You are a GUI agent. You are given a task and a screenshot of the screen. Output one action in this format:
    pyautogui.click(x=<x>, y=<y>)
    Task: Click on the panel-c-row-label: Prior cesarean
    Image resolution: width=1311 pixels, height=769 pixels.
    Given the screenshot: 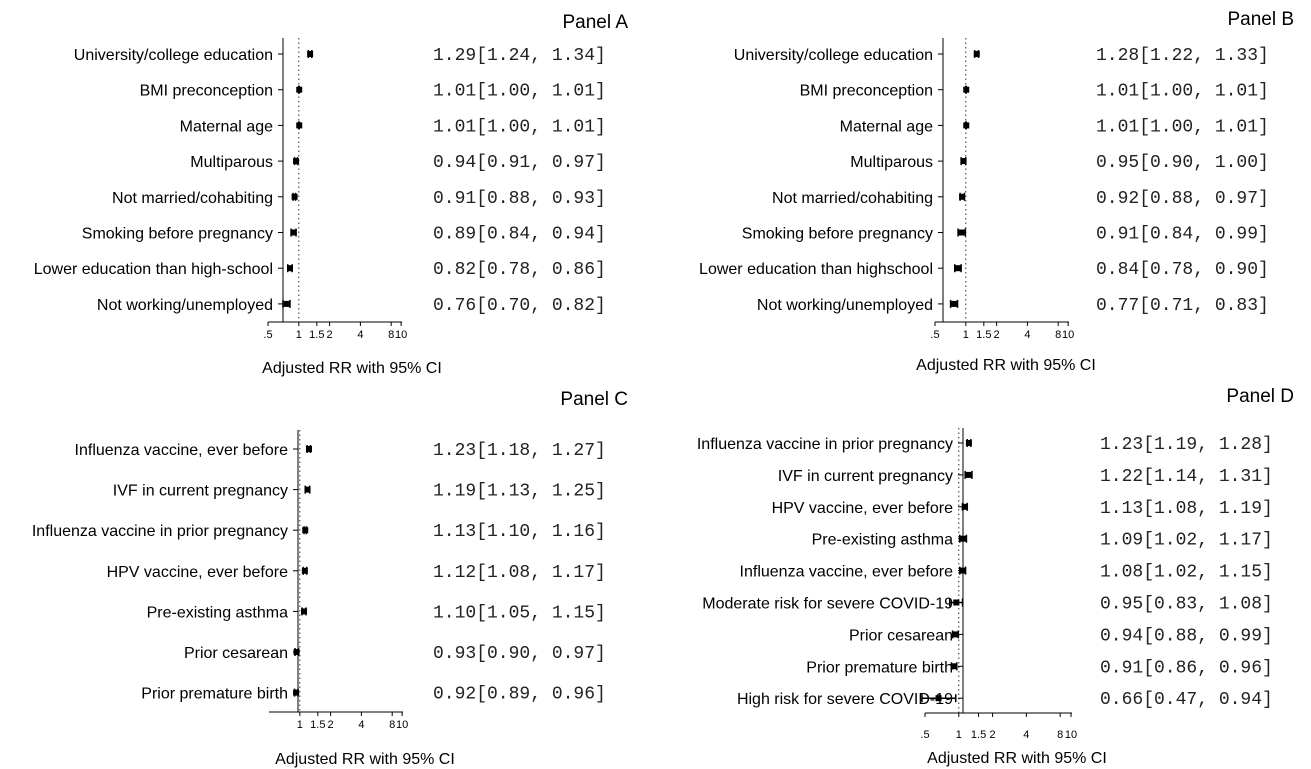 What is the action you would take?
    pyautogui.click(x=236, y=653)
    